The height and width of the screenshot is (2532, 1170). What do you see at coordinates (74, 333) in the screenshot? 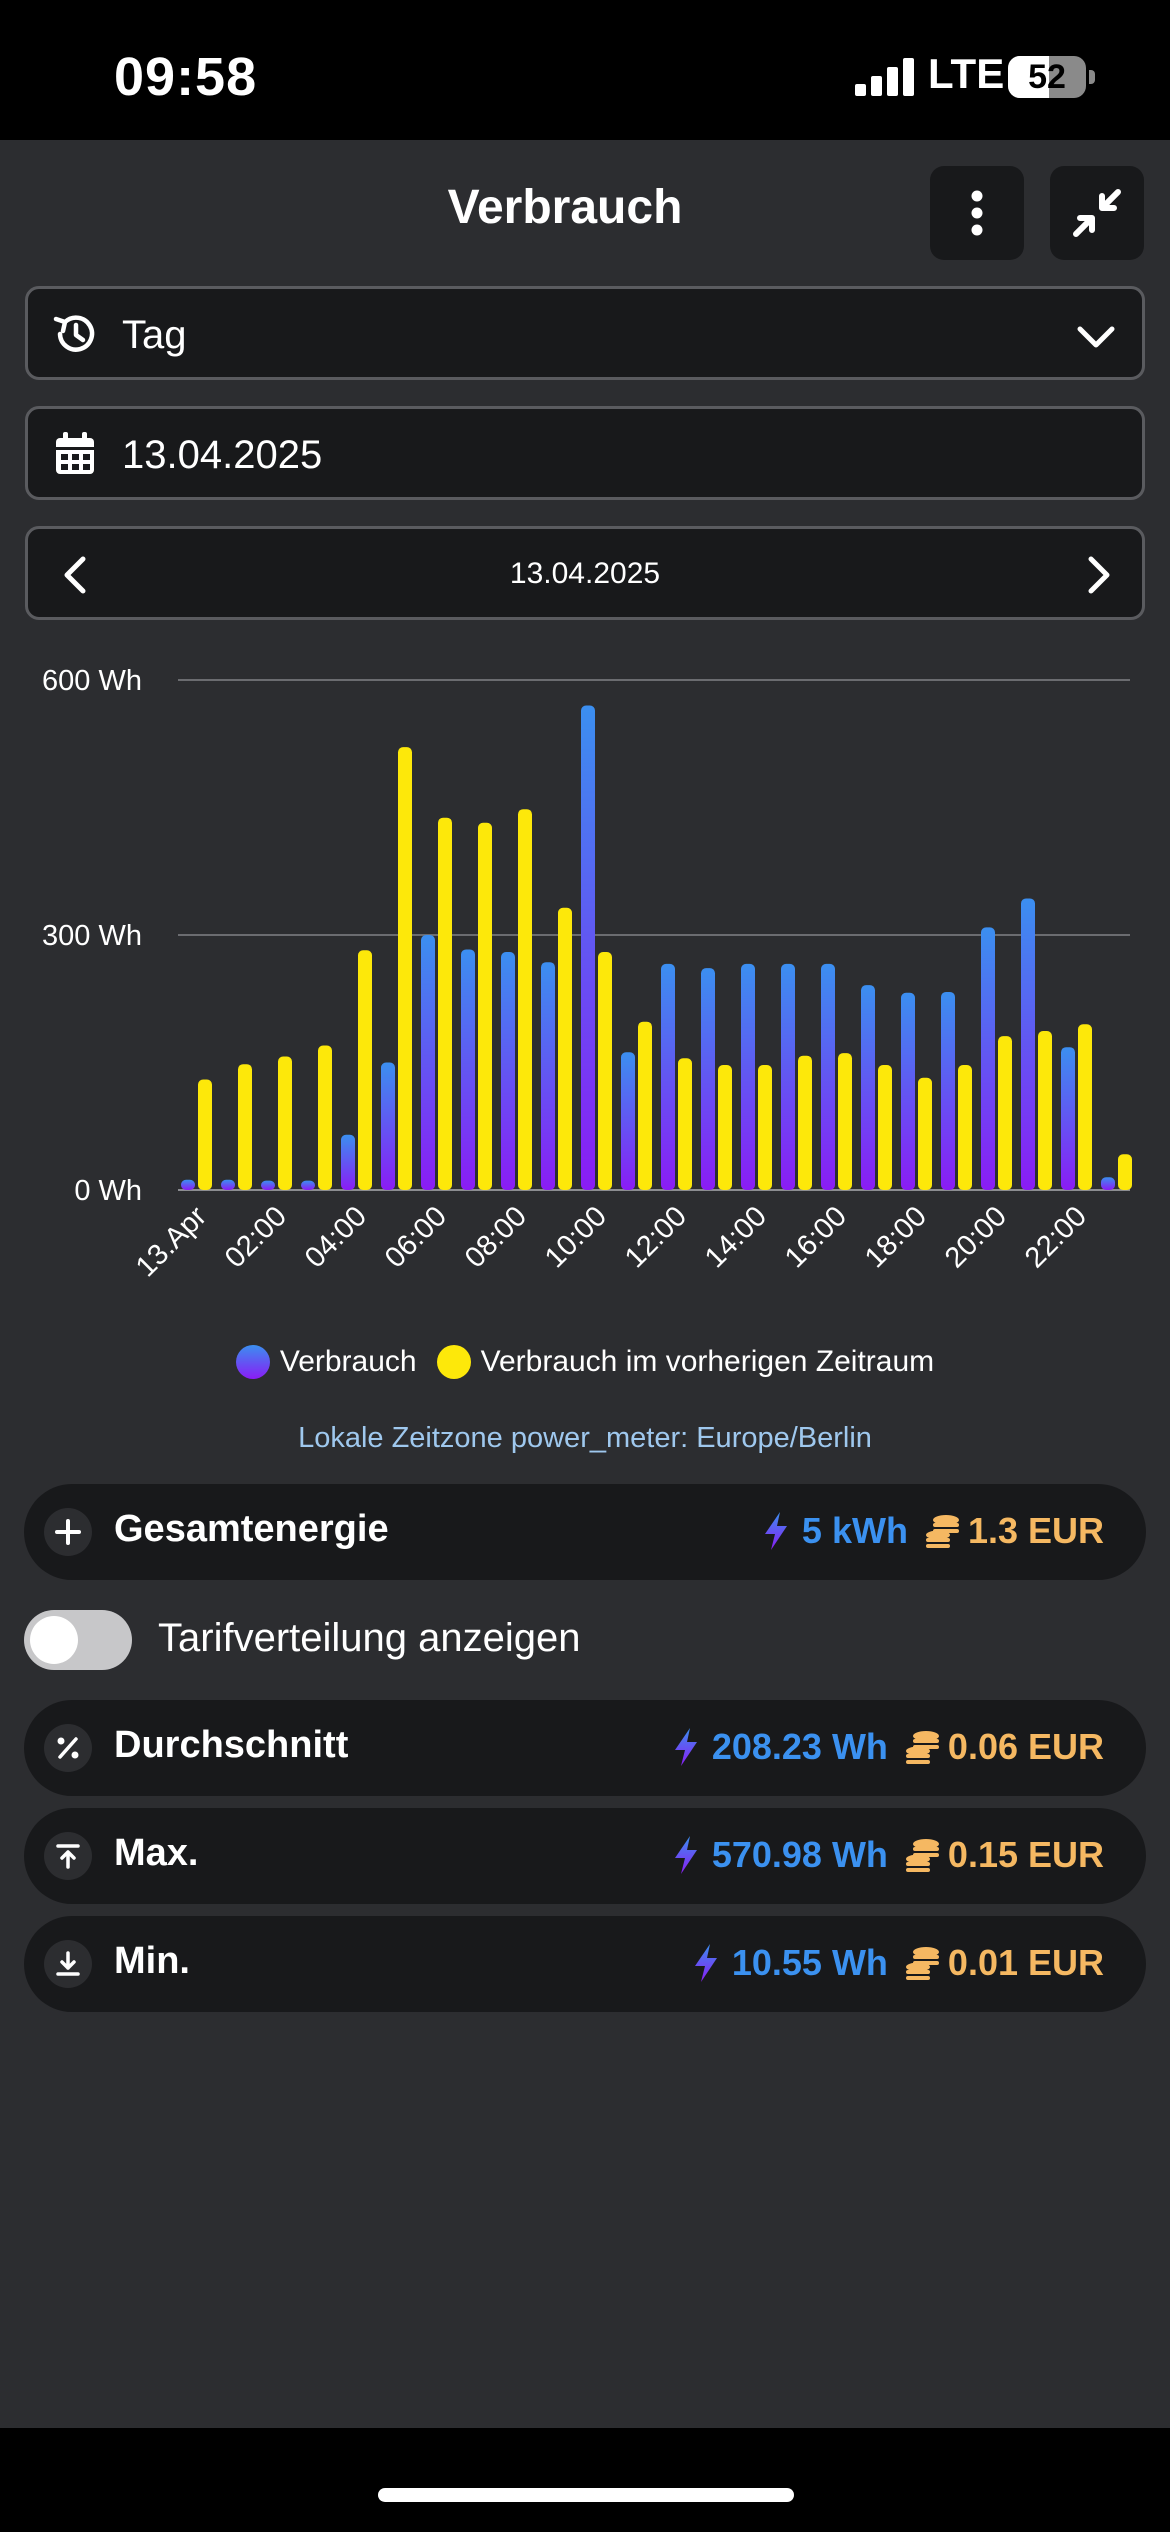
I see `history-icon` at bounding box center [74, 333].